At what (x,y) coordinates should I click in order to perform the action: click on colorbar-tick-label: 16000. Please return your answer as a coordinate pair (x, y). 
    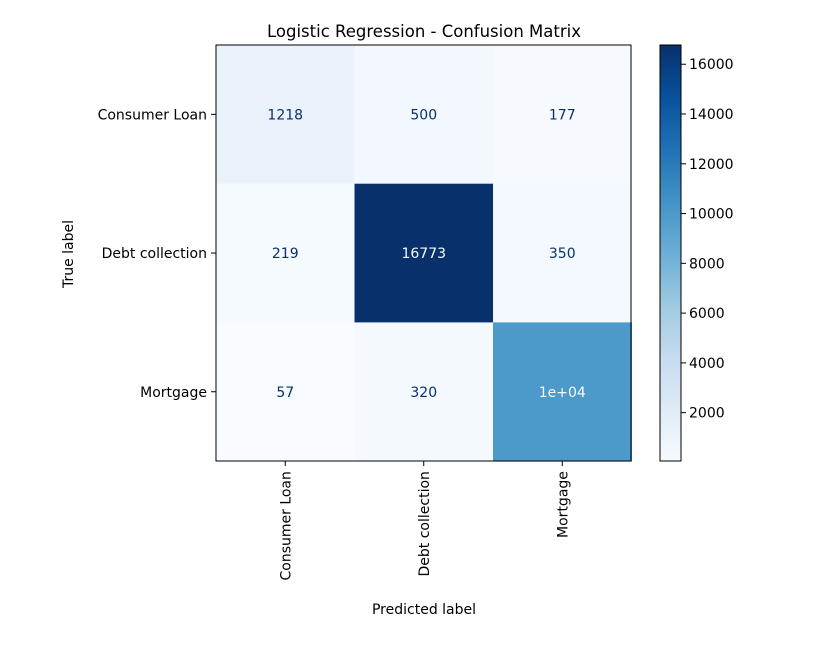
    Looking at the image, I should click on (711, 65).